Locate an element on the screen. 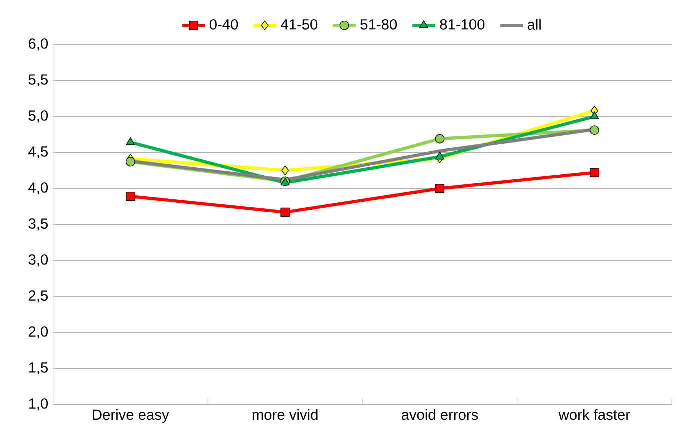 The image size is (676, 434). x-tick-label: Derive easy is located at coordinates (131, 416).